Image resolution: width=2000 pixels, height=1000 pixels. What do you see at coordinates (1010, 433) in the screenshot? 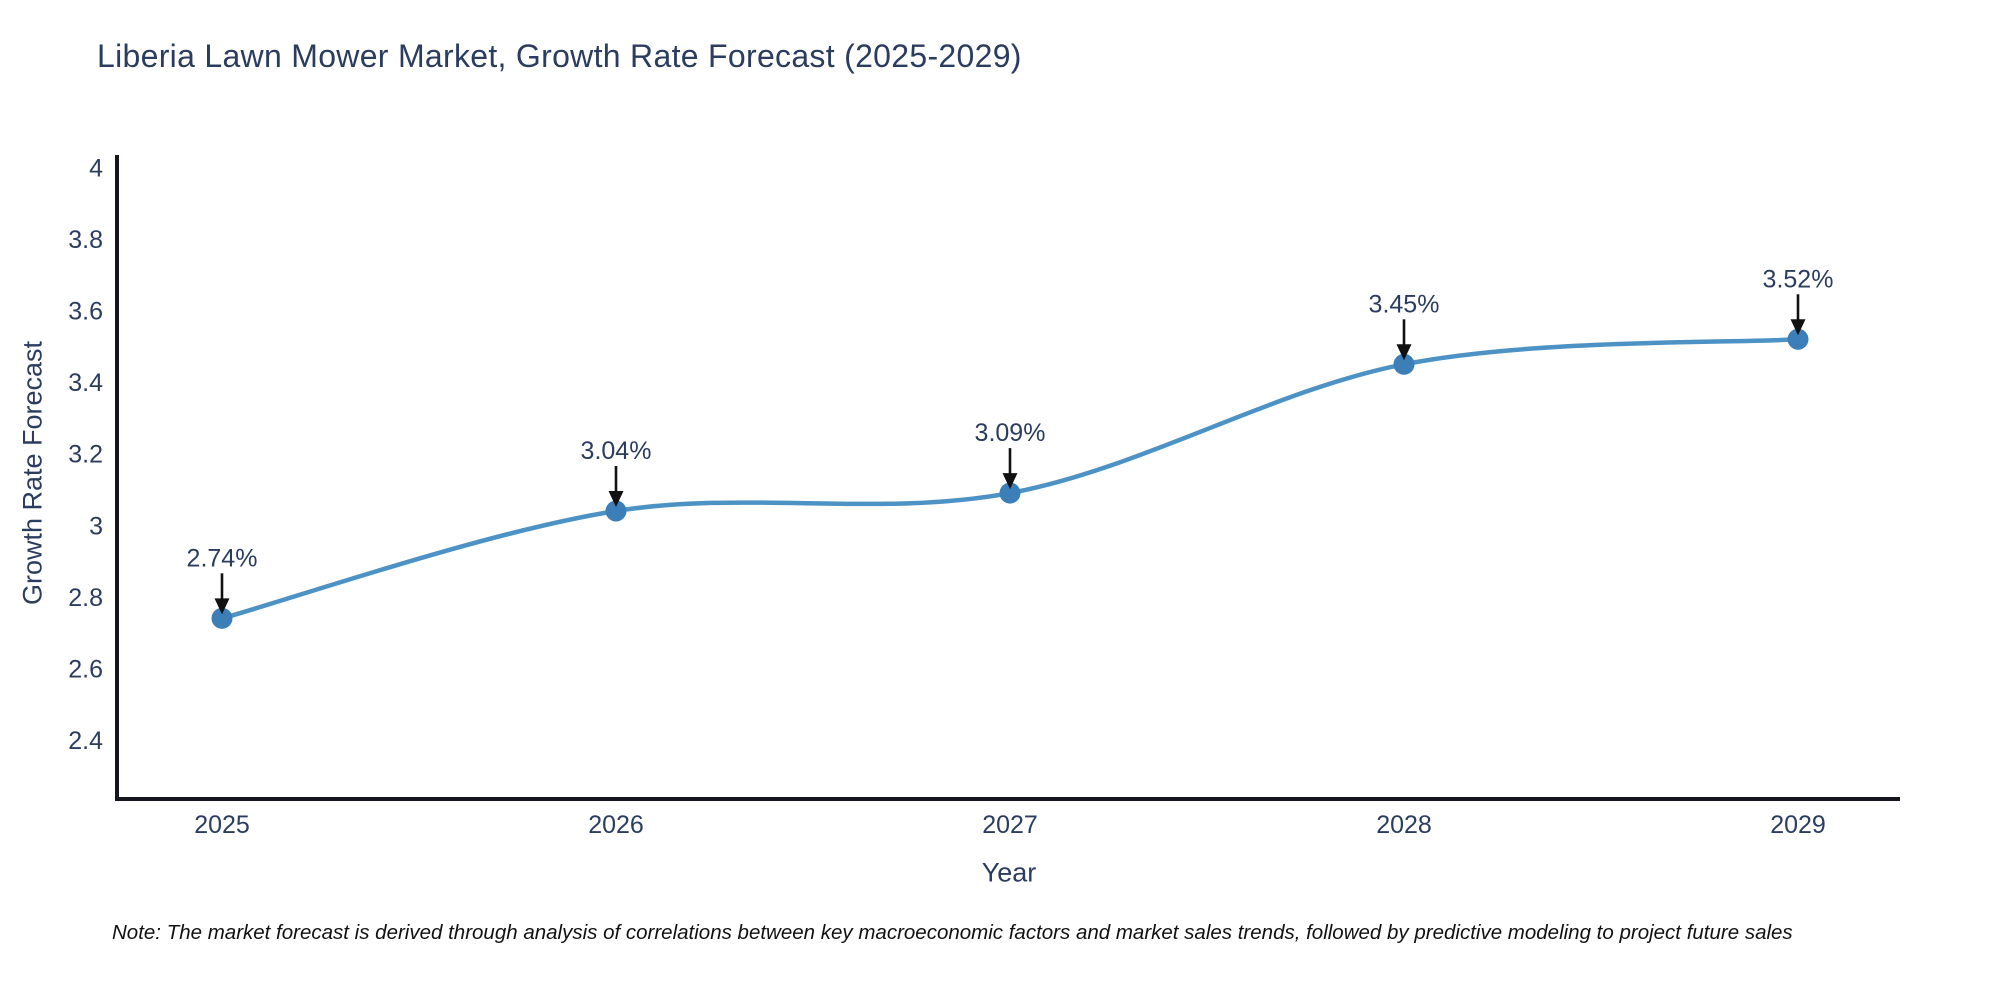
I see `annotation-label: 3.09%` at bounding box center [1010, 433].